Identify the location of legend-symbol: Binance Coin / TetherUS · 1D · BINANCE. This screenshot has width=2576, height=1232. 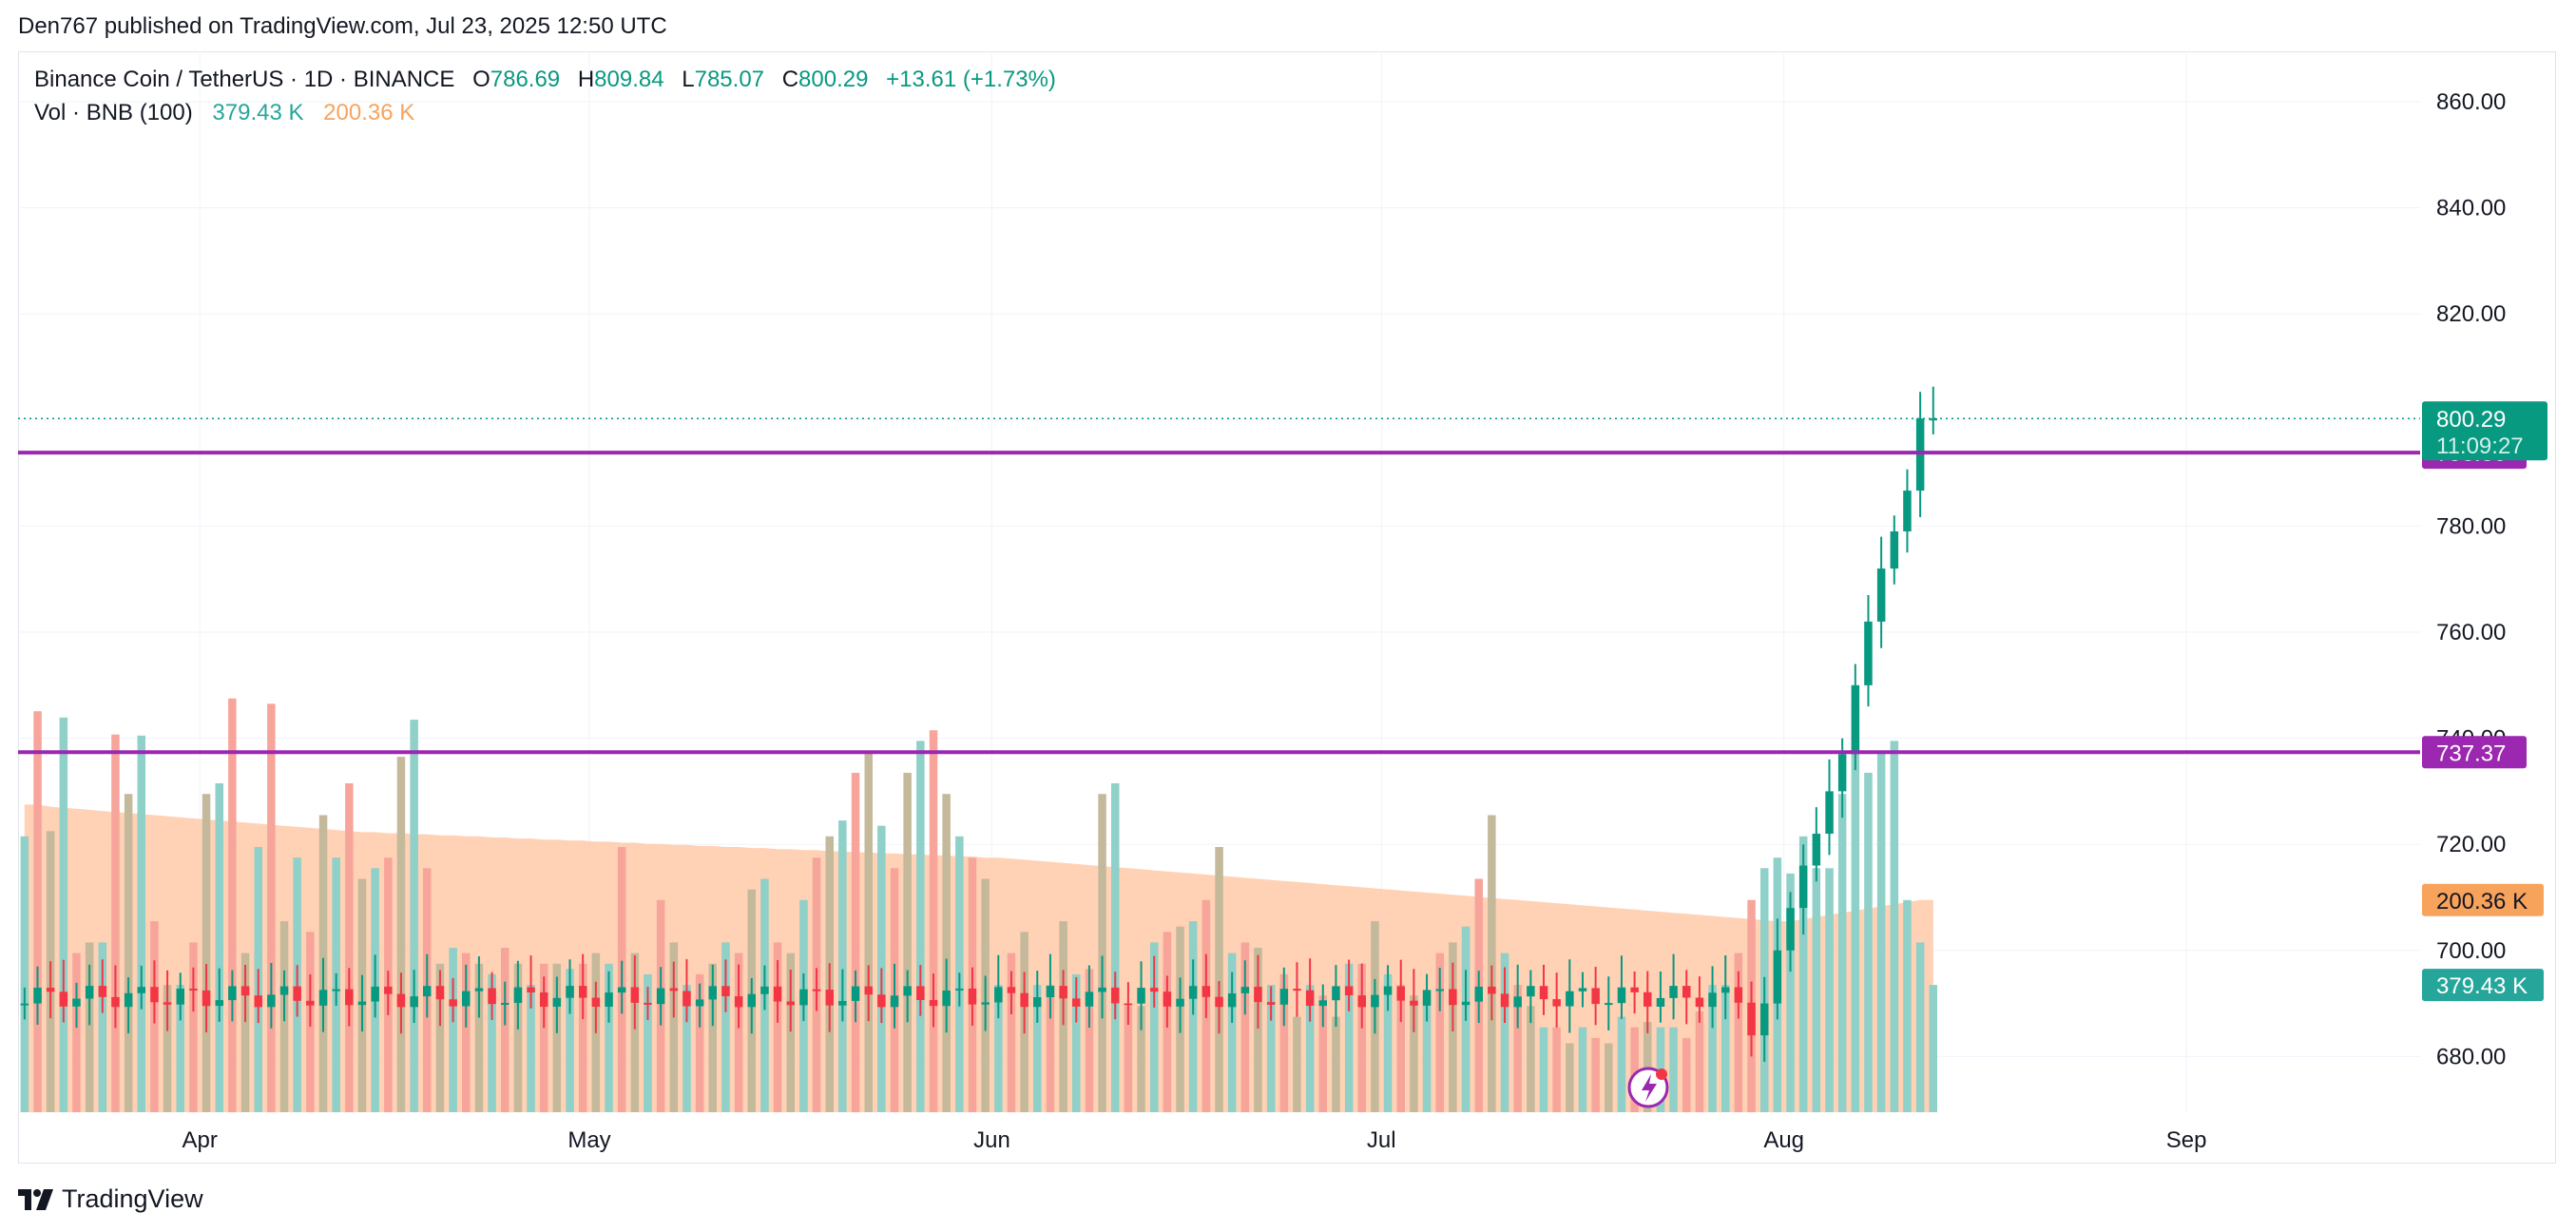
(245, 79).